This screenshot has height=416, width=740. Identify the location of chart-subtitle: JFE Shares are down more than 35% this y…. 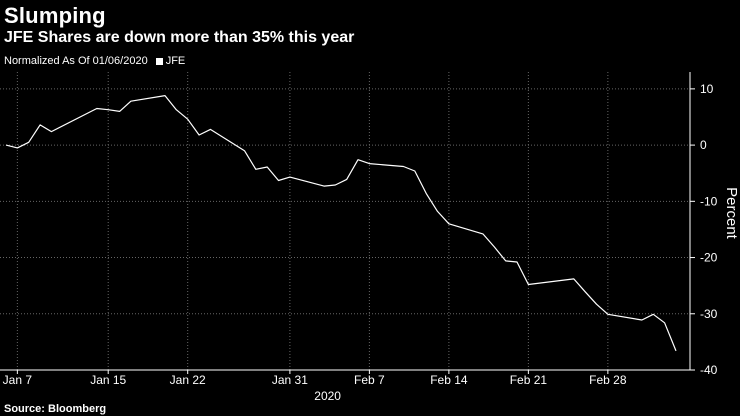
(179, 37).